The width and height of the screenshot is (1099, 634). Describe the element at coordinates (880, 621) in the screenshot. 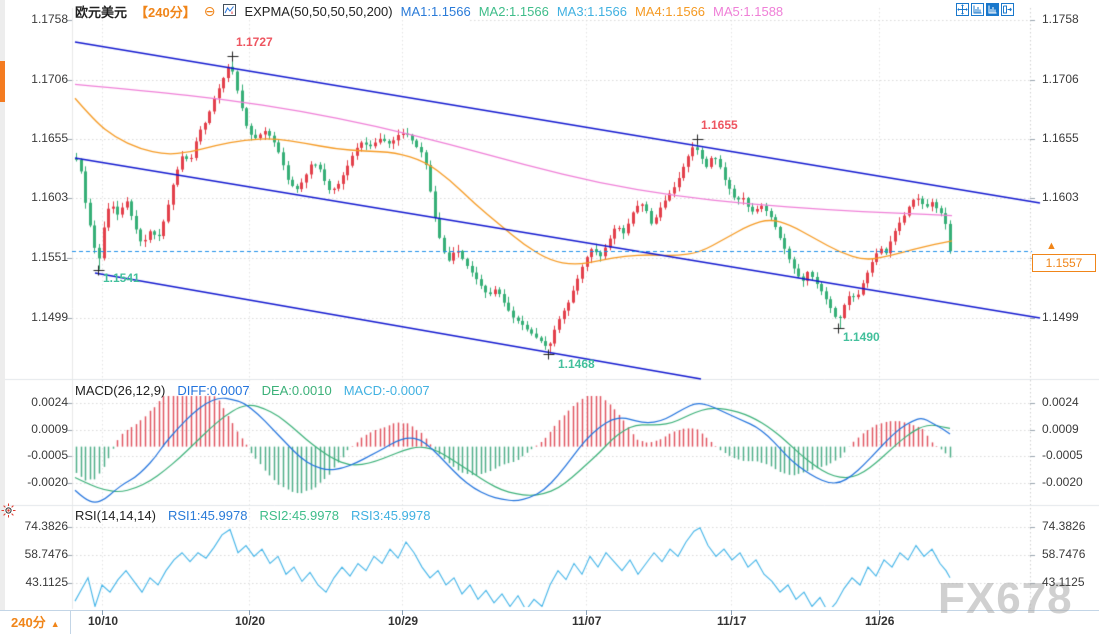

I see `x-axis-date-label: 11/26` at that location.